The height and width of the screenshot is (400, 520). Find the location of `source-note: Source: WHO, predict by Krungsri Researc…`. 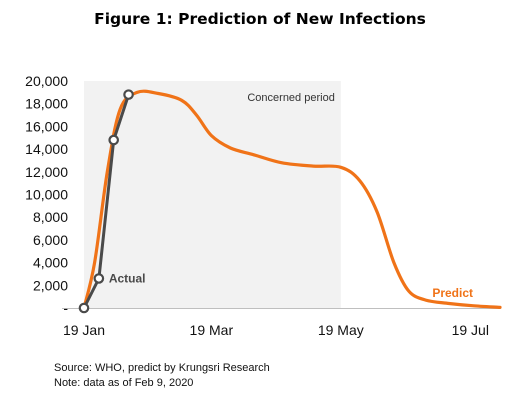

source-note: Source: WHO, predict by Krungsri Researc… is located at coordinates (162, 368).